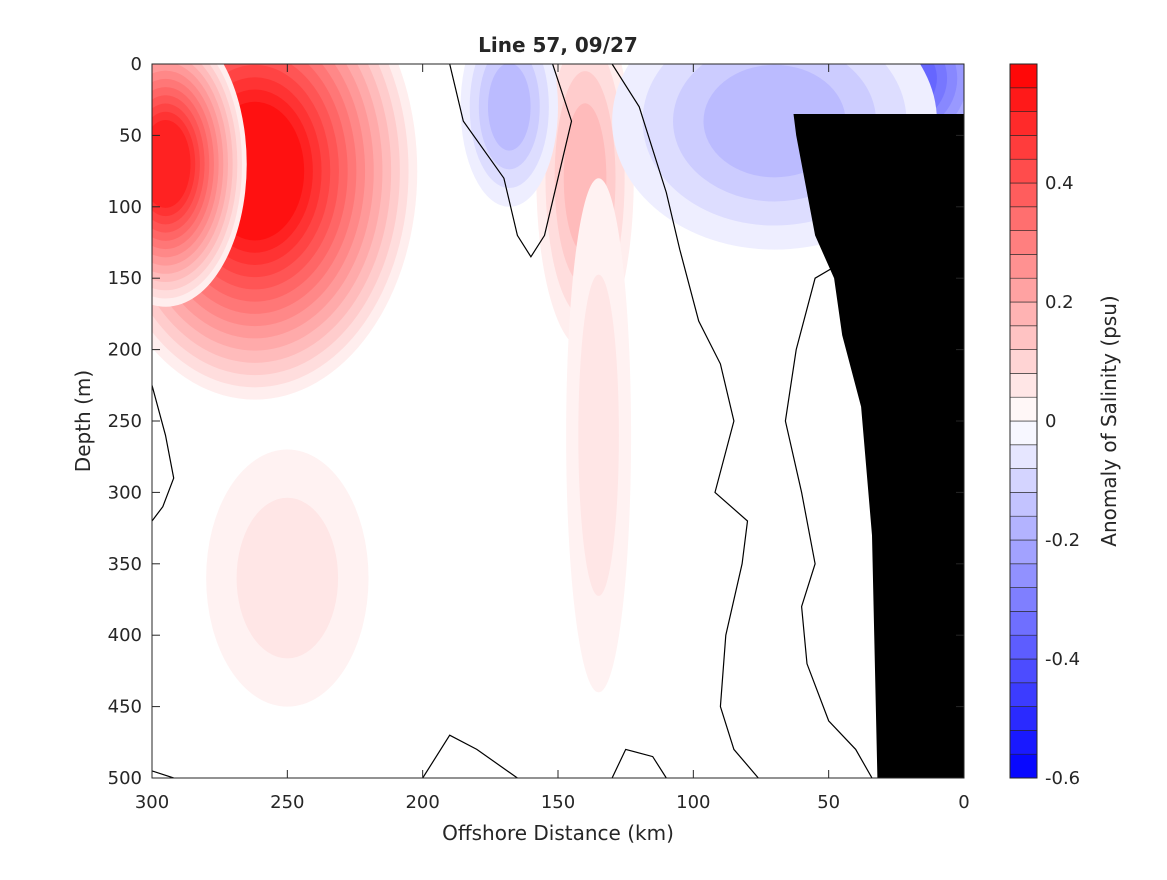  Describe the element at coordinates (1062, 778) in the screenshot. I see `colorbar-tick-label: -0.6` at that location.